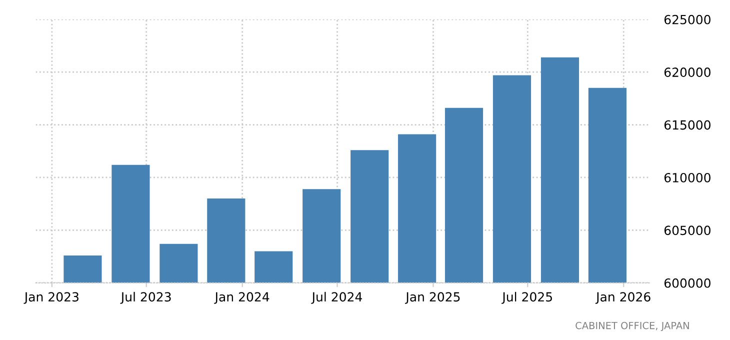 The width and height of the screenshot is (730, 340). I want to click on y-tick-label: 615000, so click(687, 125).